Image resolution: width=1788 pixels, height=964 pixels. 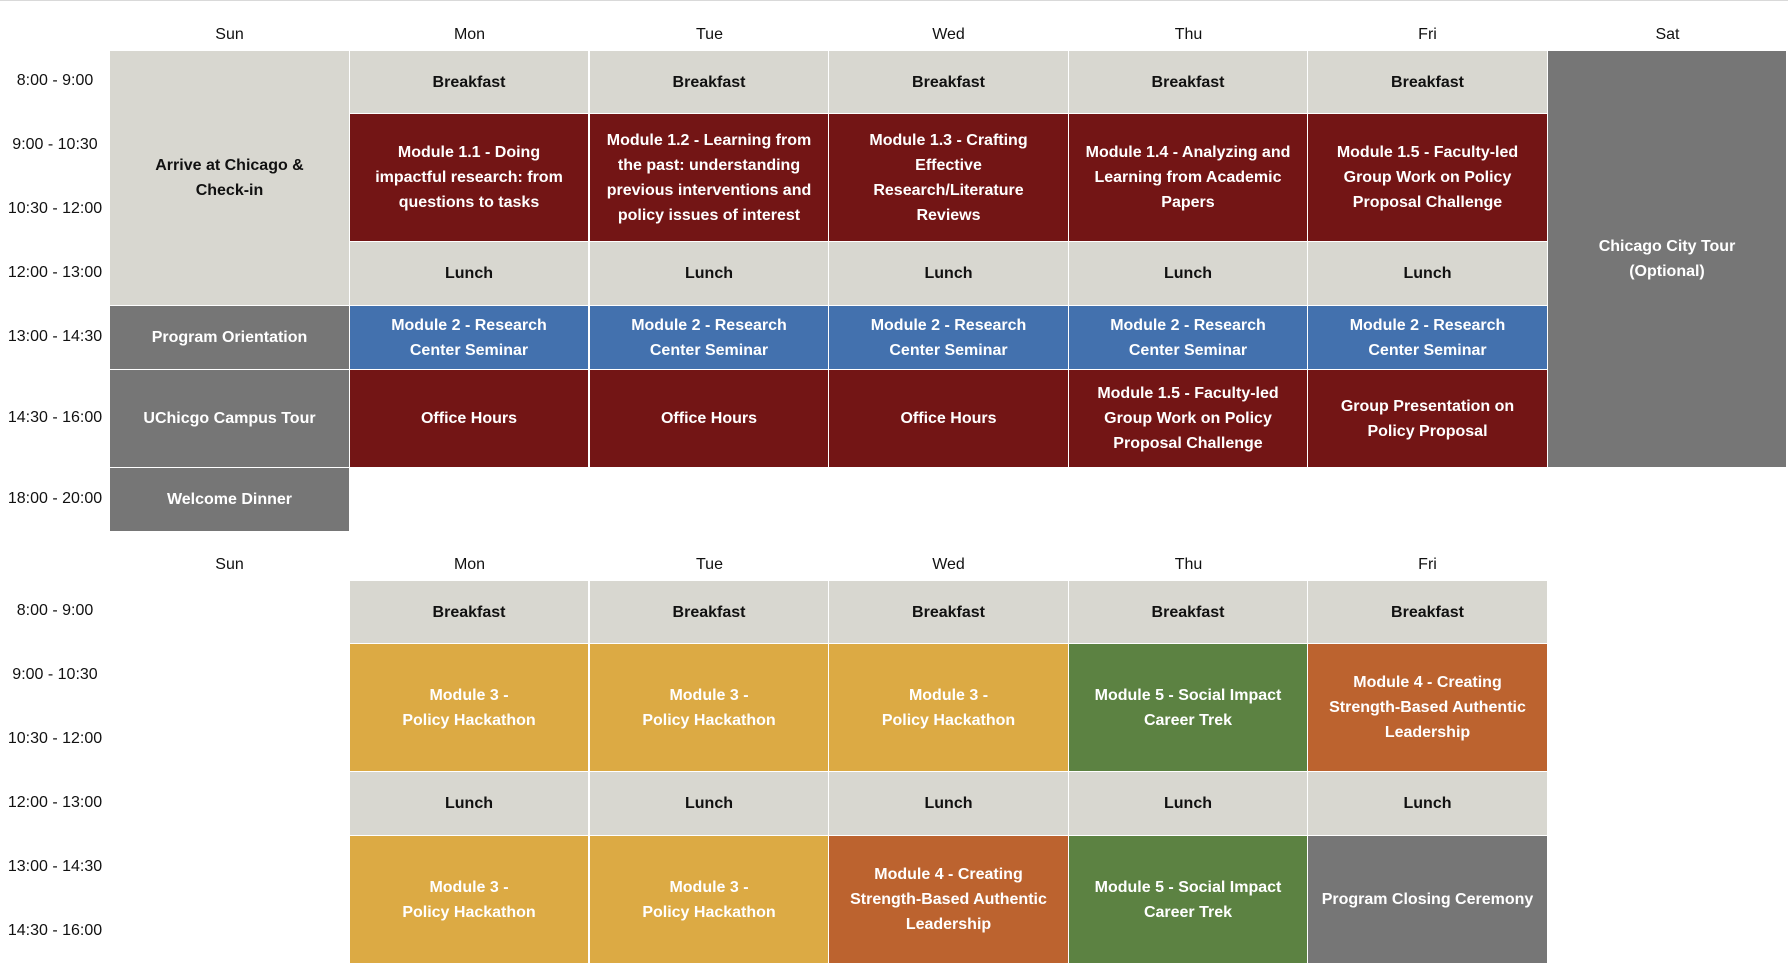 What do you see at coordinates (55, 144) in the screenshot?
I see `week1-time-label: 9:00 - 10:30` at bounding box center [55, 144].